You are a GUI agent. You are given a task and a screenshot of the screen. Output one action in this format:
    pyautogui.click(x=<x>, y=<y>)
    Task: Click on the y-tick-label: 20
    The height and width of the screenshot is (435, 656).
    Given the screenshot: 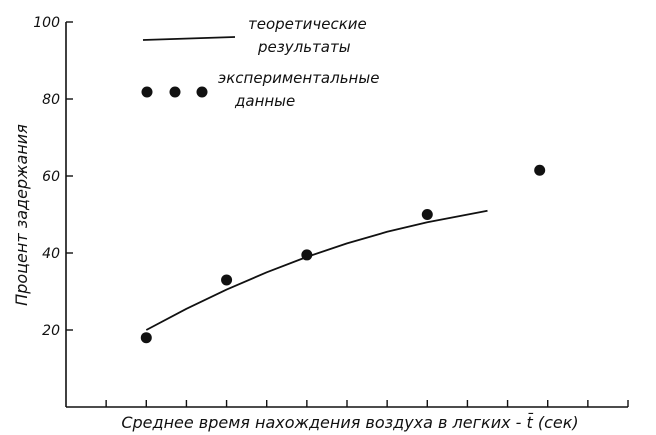 What is the action you would take?
    pyautogui.click(x=51, y=331)
    